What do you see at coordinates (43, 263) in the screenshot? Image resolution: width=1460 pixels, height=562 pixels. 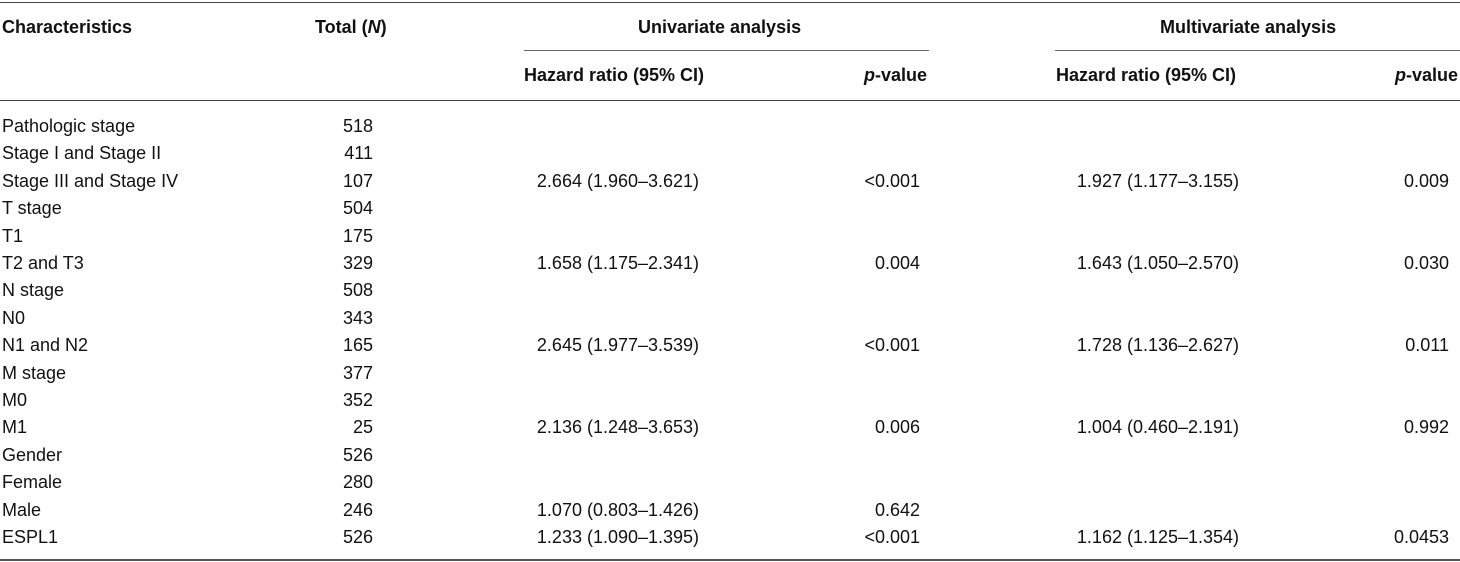 I see `cell-characteristic: T2 and T3` at bounding box center [43, 263].